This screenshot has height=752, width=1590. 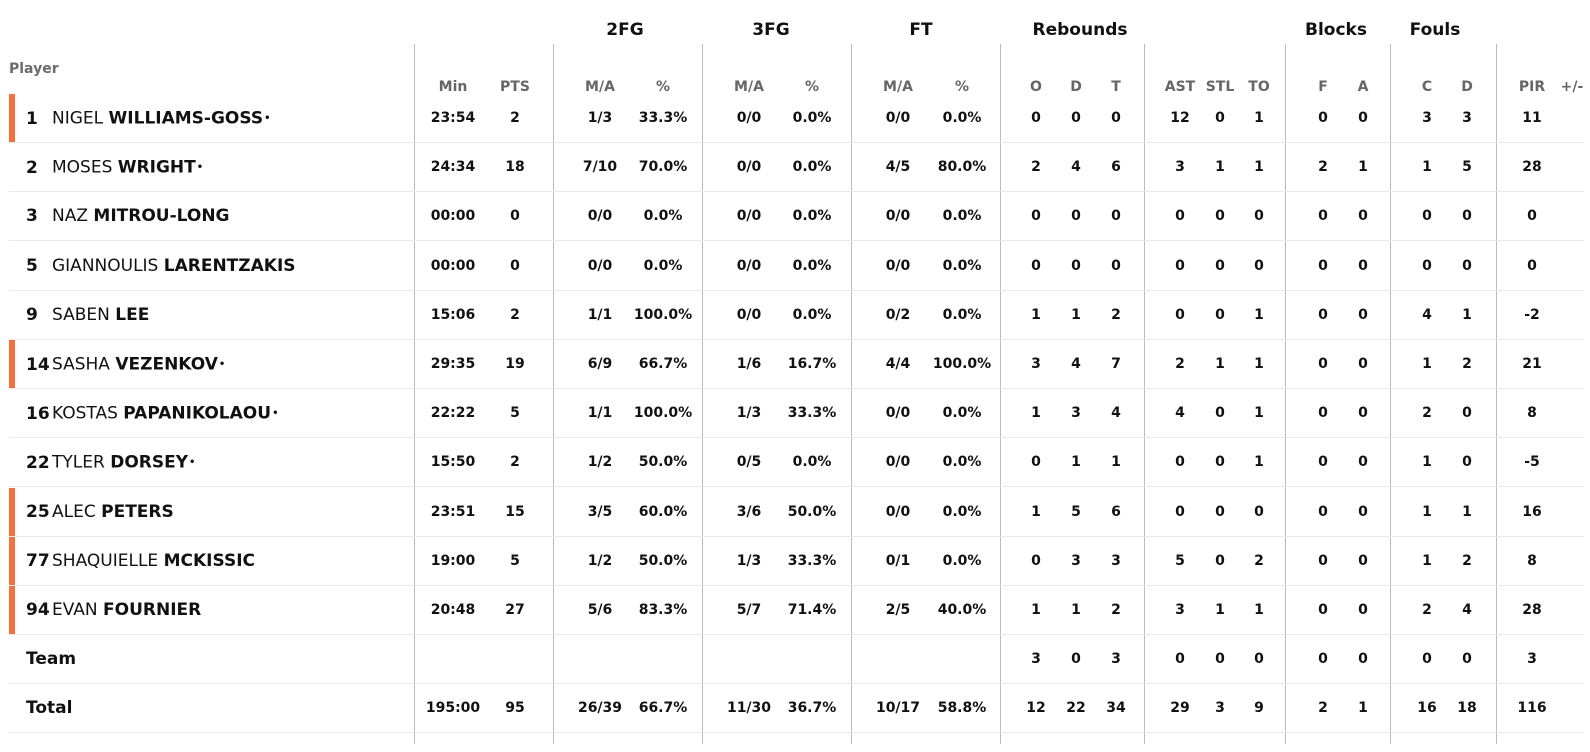 I want to click on stat-pts: 2, so click(x=515, y=462).